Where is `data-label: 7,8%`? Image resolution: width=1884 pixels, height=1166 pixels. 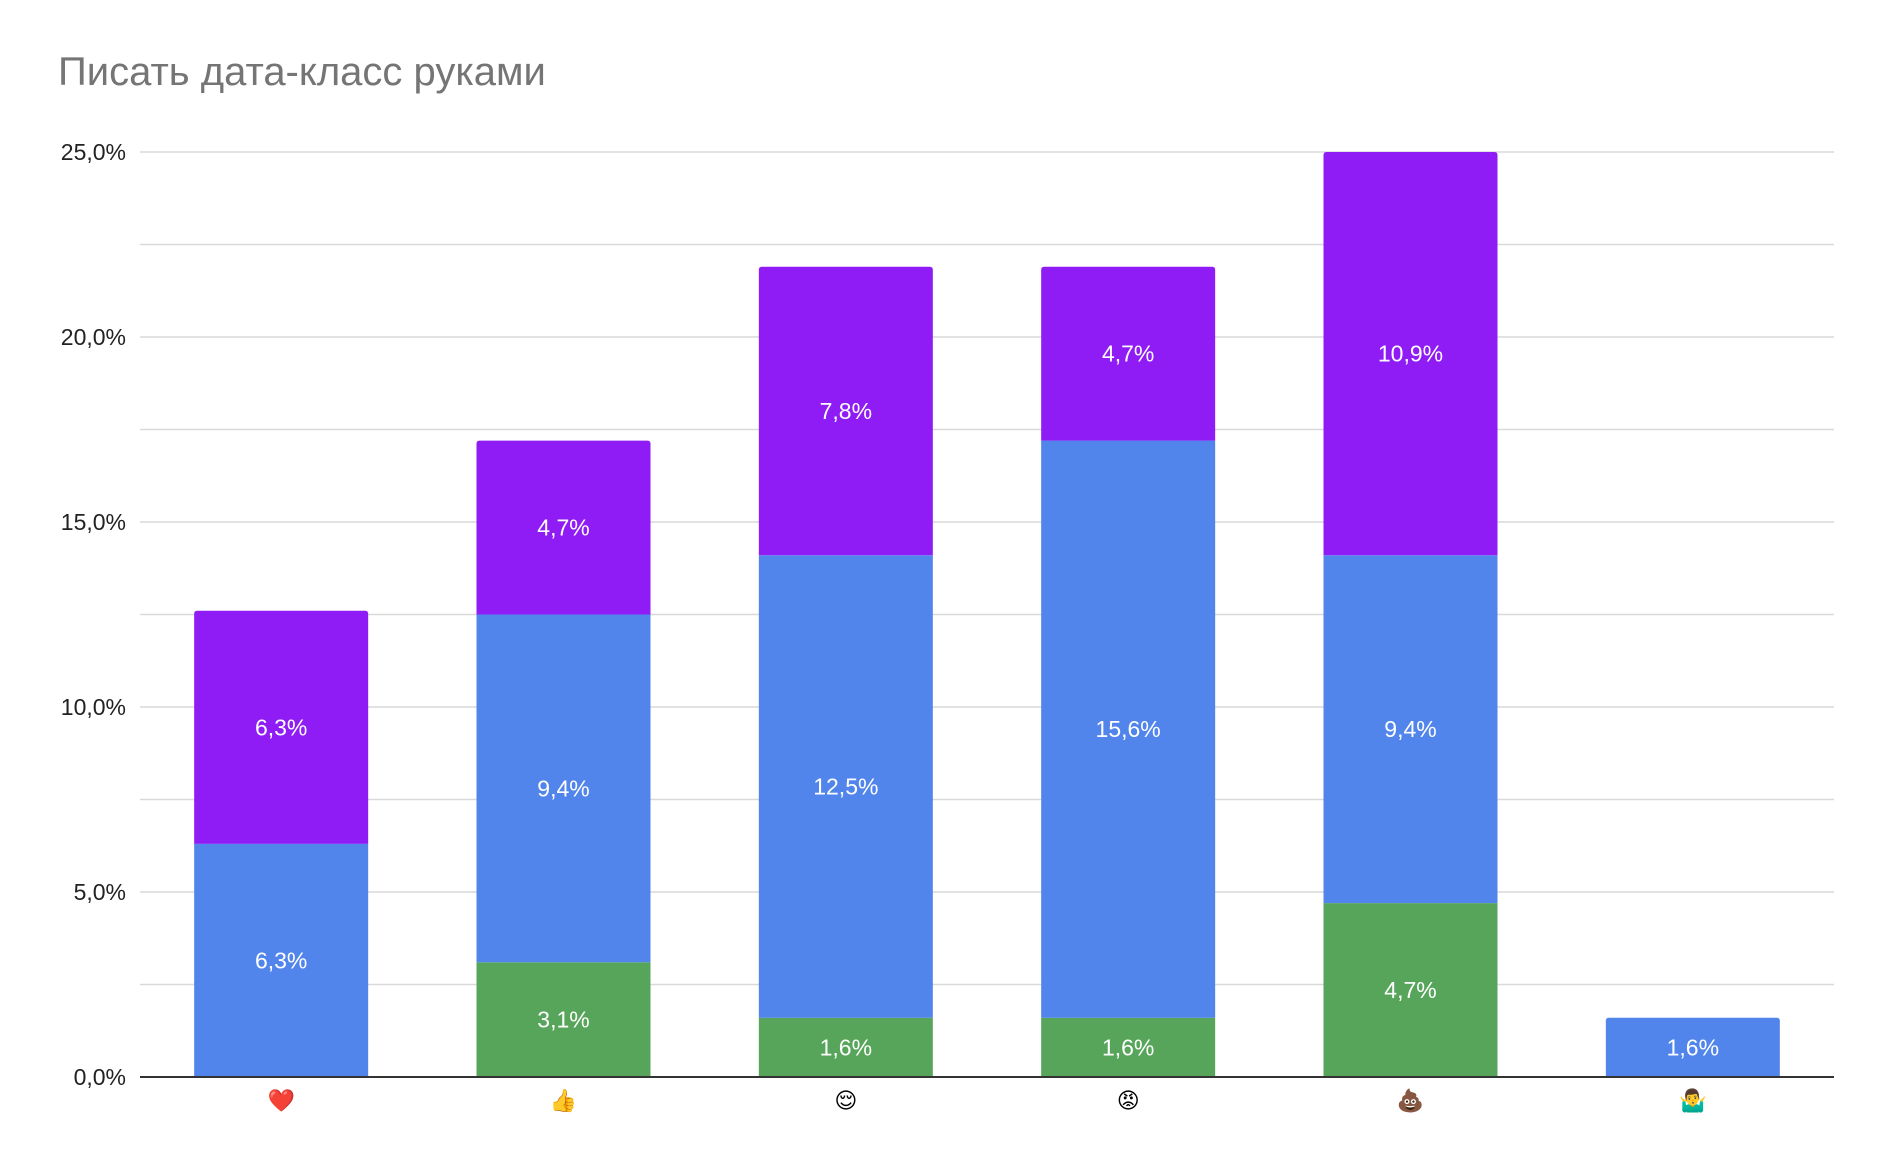 data-label: 7,8% is located at coordinates (846, 411).